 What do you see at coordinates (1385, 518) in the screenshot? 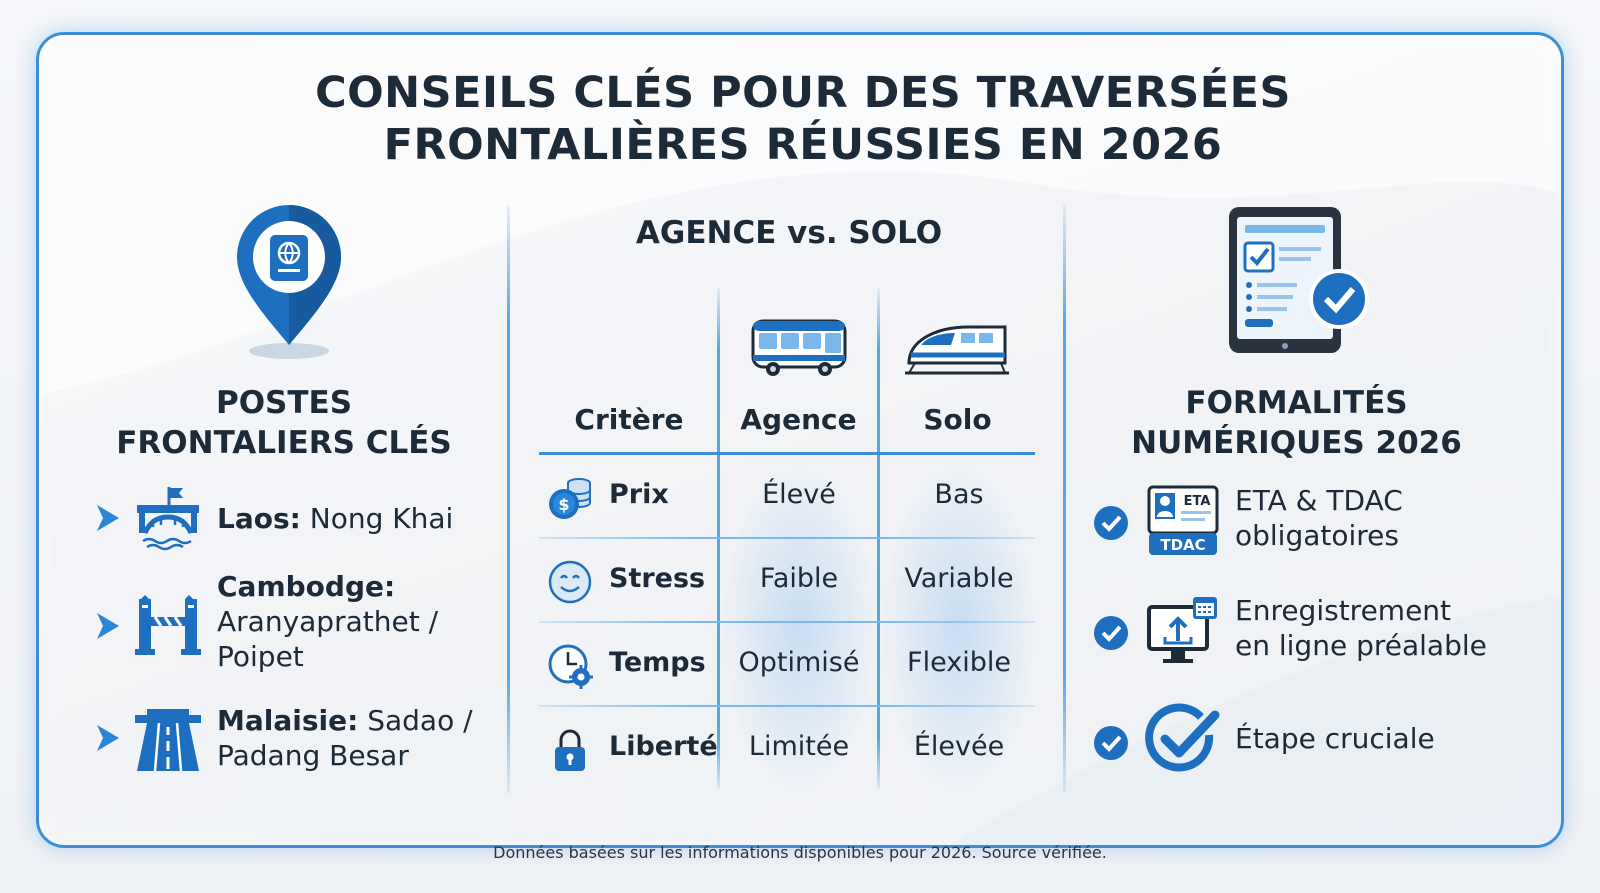
I see `formality-eta-tdac-text: ETA & TDAC obligatoires` at bounding box center [1385, 518].